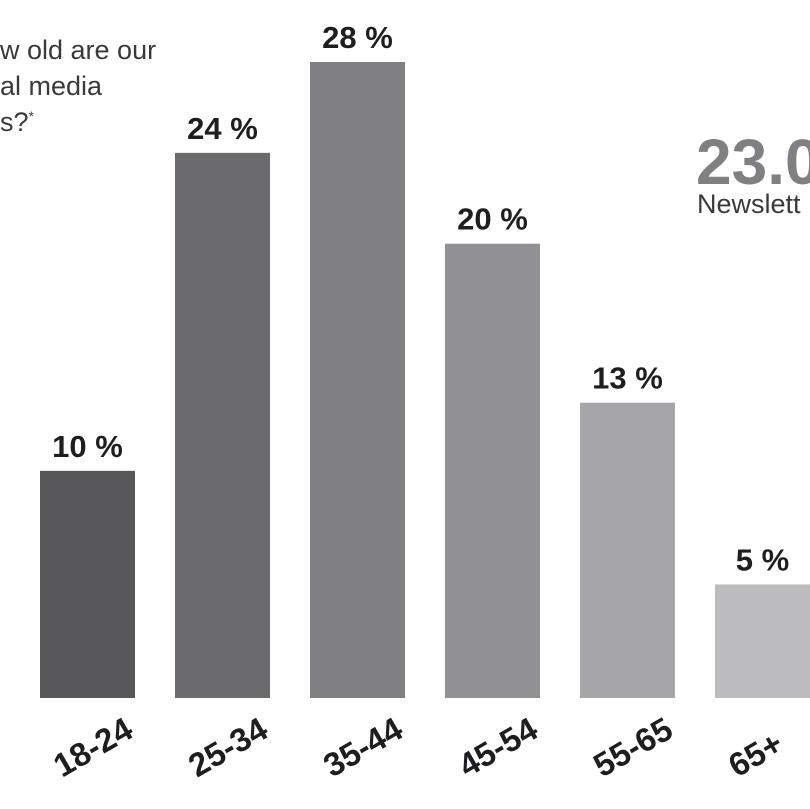 The image size is (810, 809). I want to click on stat-label: Newslett, so click(749, 204).